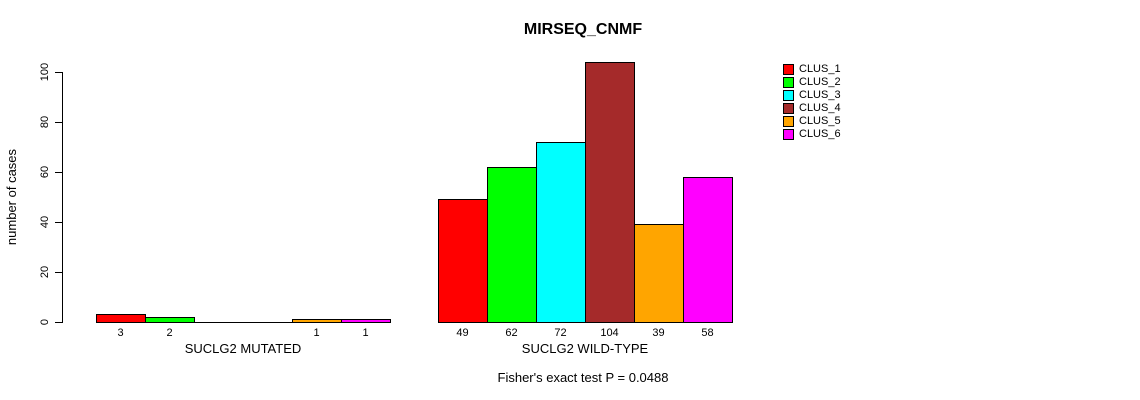 The height and width of the screenshot is (400, 1140). Describe the element at coordinates (820, 108) in the screenshot. I see `legend-label: CLUS_4` at that location.